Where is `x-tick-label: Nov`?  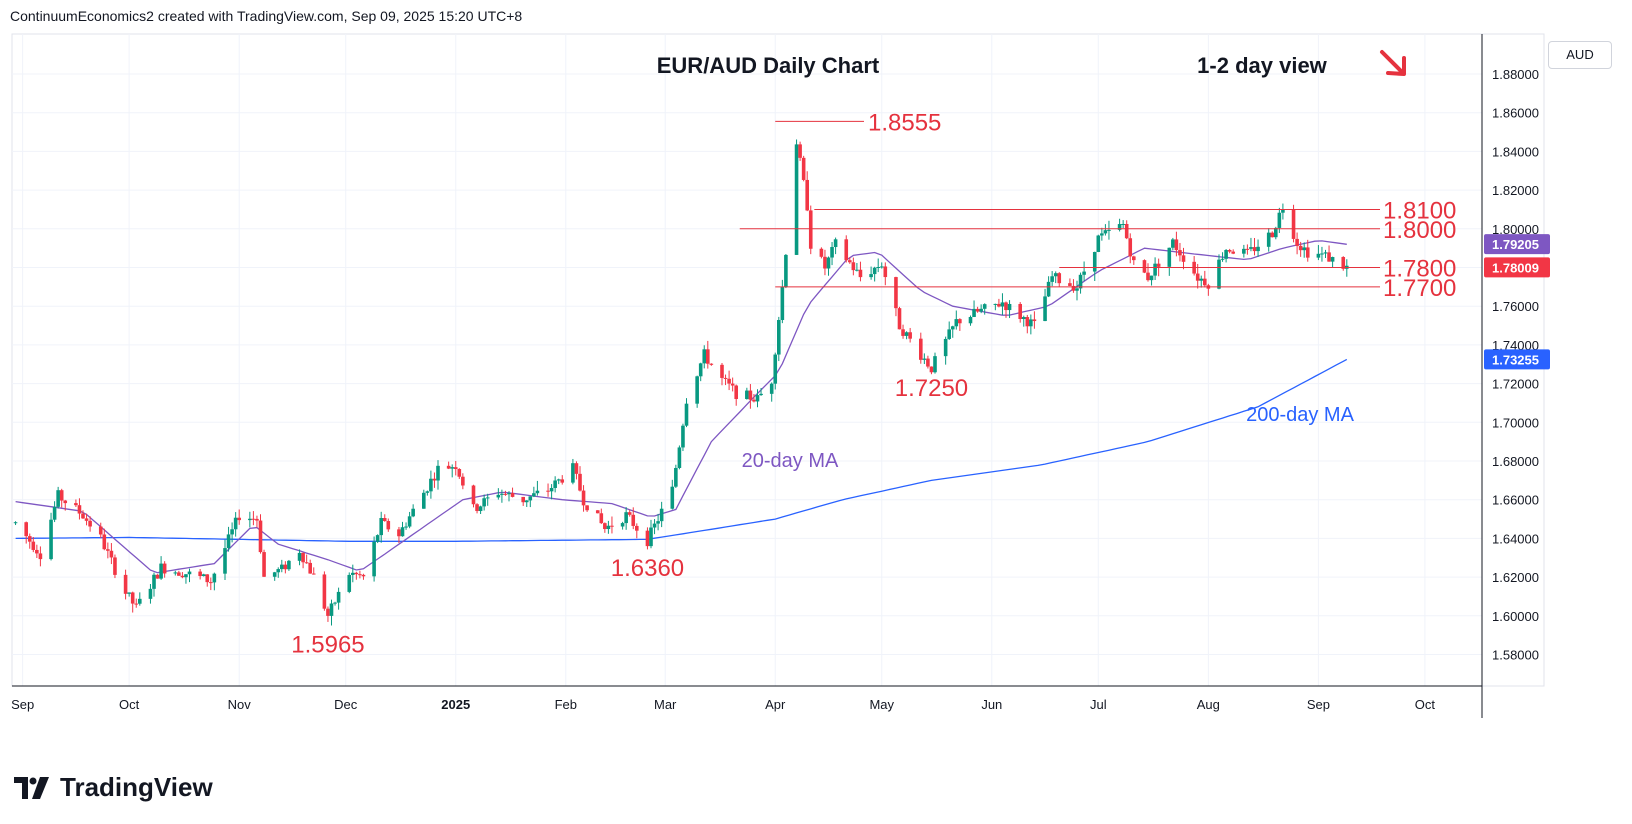 x-tick-label: Nov is located at coordinates (240, 704).